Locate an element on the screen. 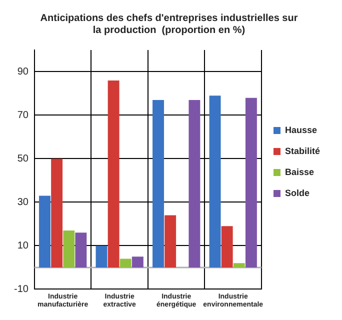 This screenshot has width=342, height=320. y-tick-label: 10 is located at coordinates (23, 246).